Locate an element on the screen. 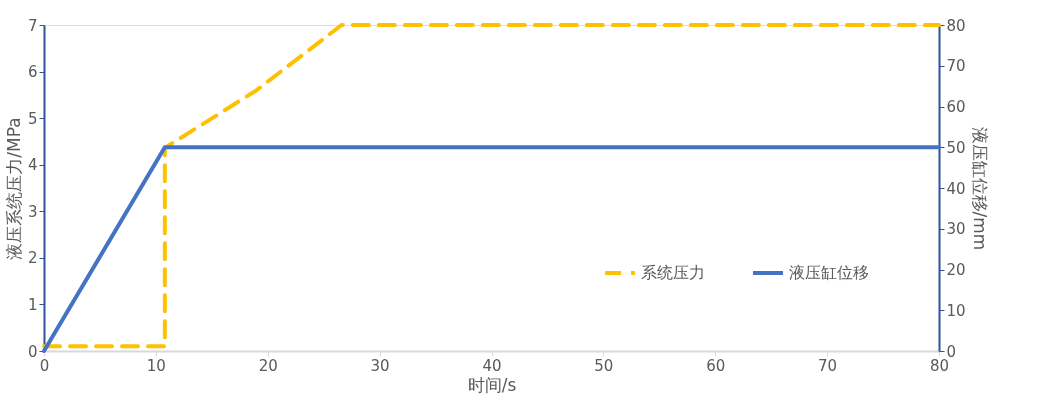 This screenshot has width=1046, height=407. x-tick-label: 40 is located at coordinates (492, 365).